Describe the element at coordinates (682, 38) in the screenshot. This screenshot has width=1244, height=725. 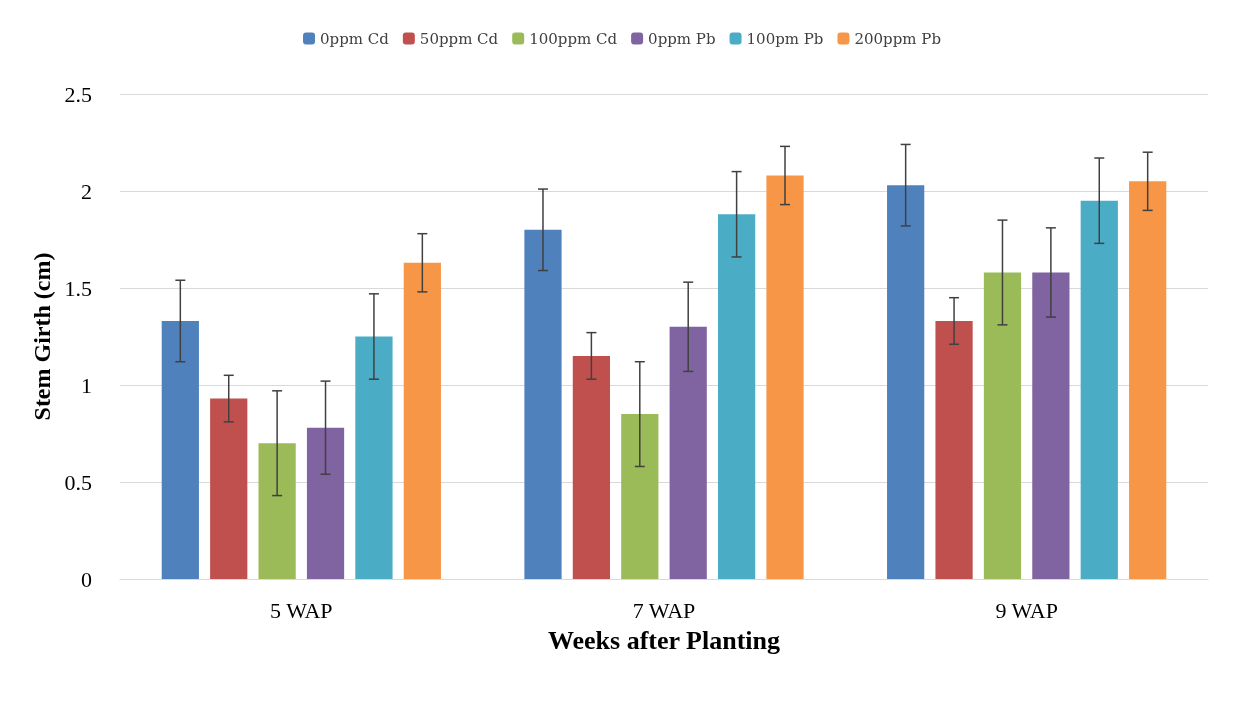
I see `legend-label: 0ppm Pb` at that location.